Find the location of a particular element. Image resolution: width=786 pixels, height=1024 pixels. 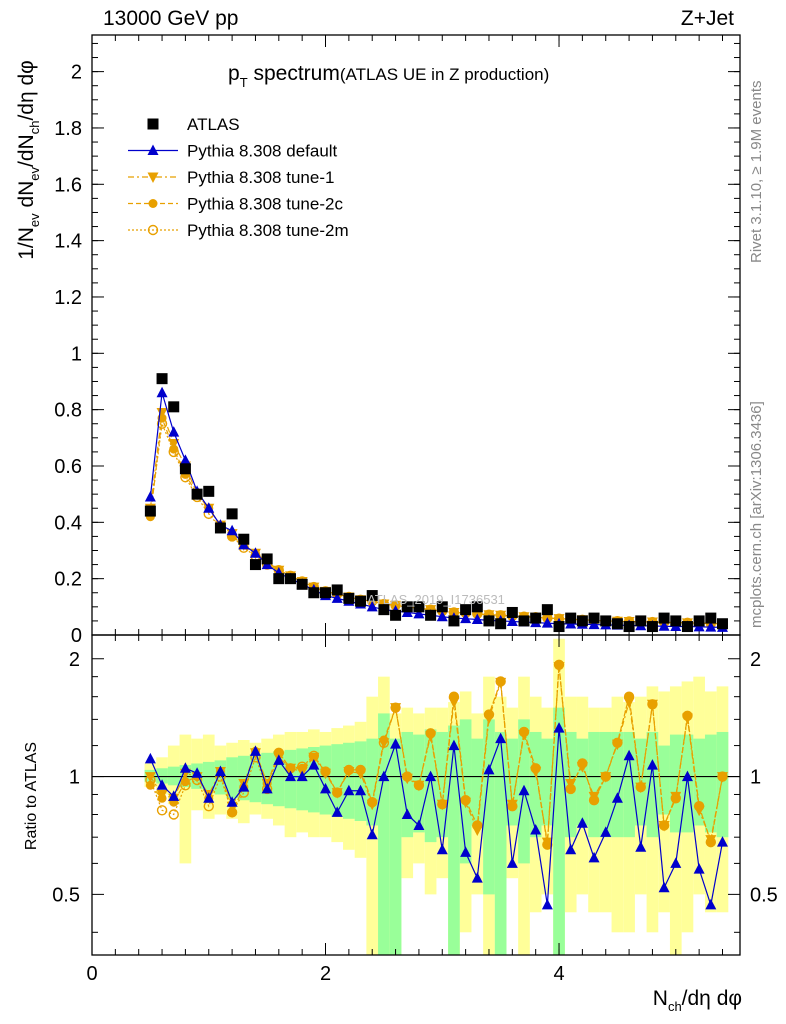

mcplots-credit-label: mcplots.cern.ch [arXiv:1306.3436] is located at coordinates (756, 514).